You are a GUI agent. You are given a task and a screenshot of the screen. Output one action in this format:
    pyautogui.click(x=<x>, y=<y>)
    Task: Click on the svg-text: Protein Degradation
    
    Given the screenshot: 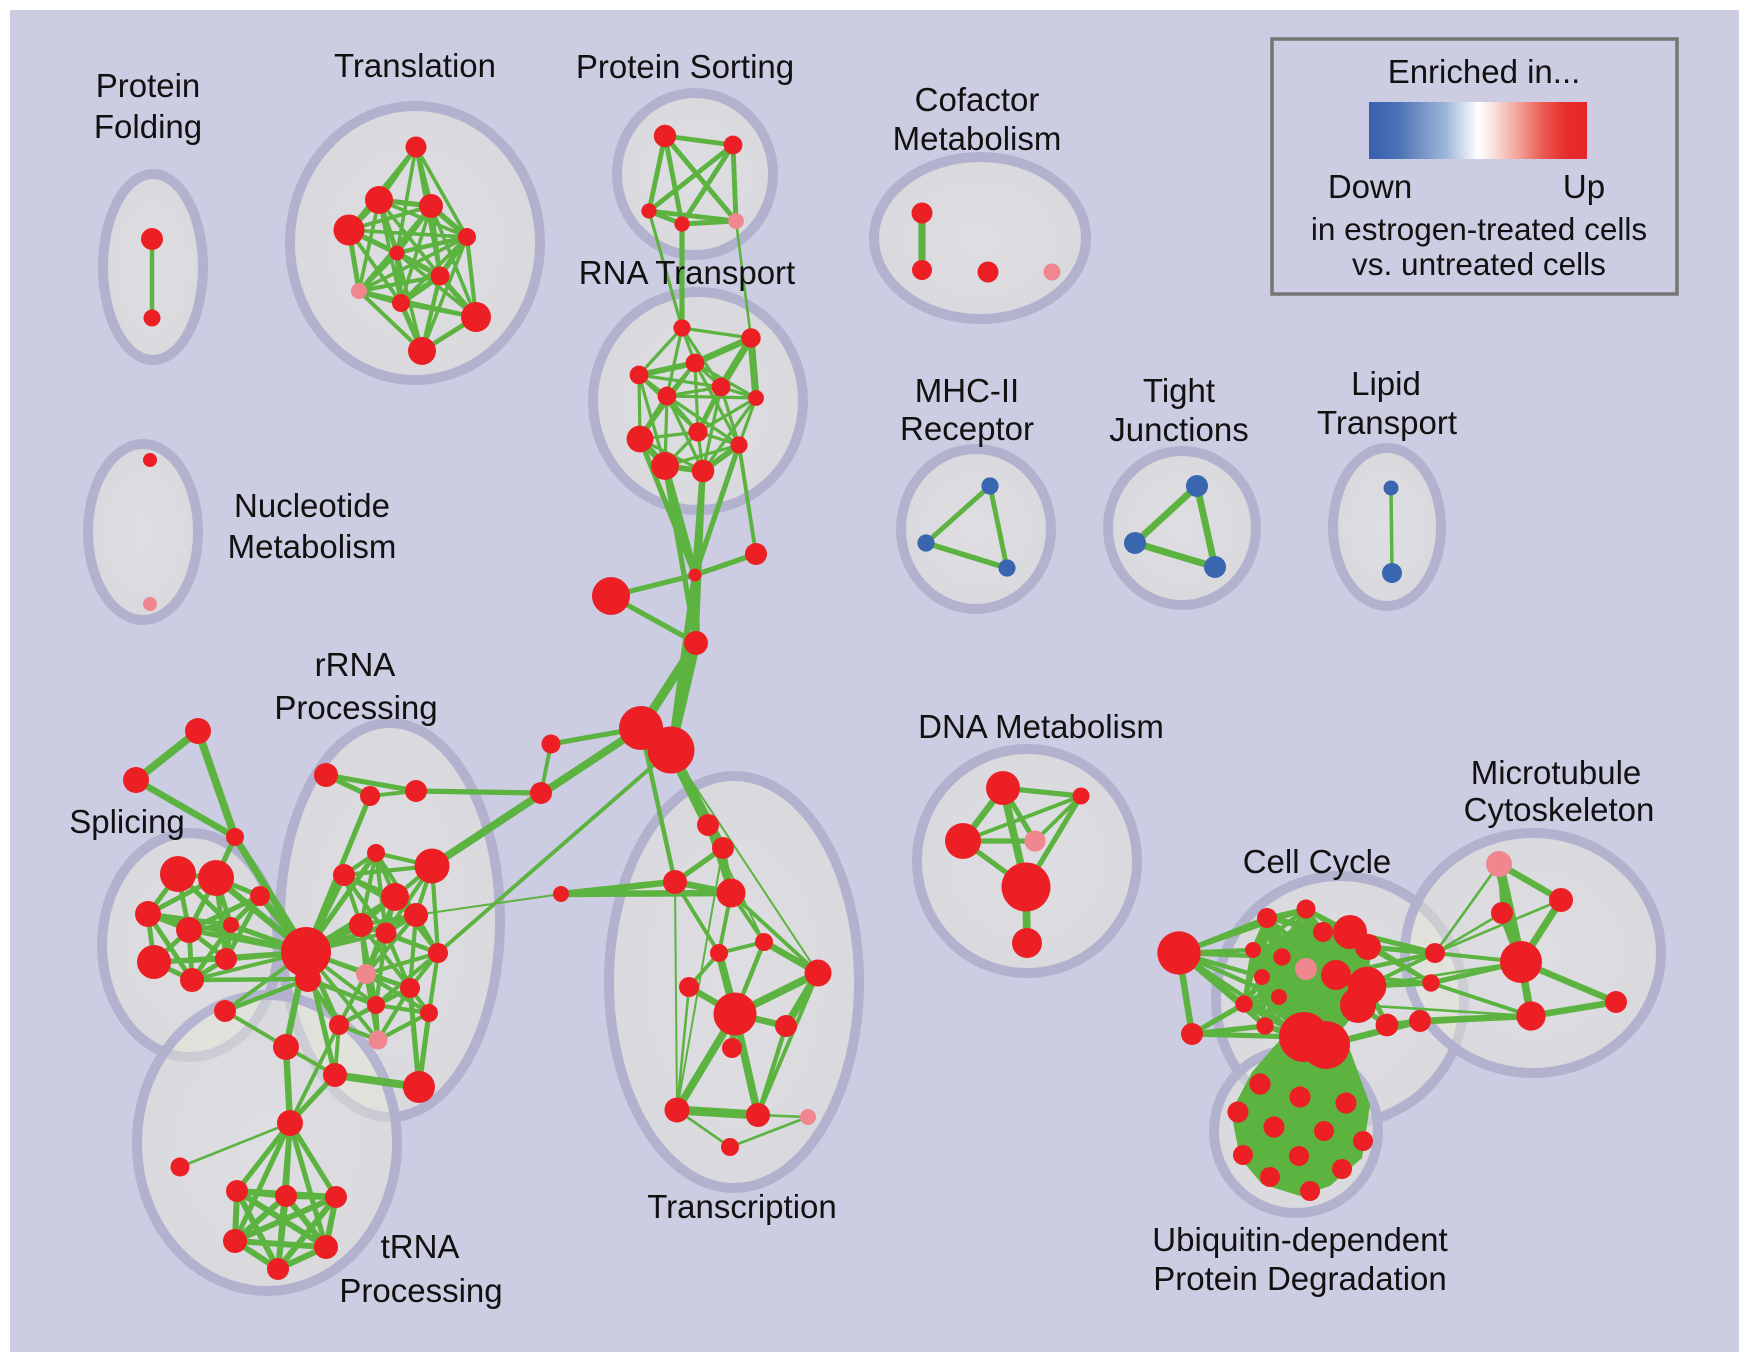 What is the action you would take?
    pyautogui.click(x=1300, y=1278)
    